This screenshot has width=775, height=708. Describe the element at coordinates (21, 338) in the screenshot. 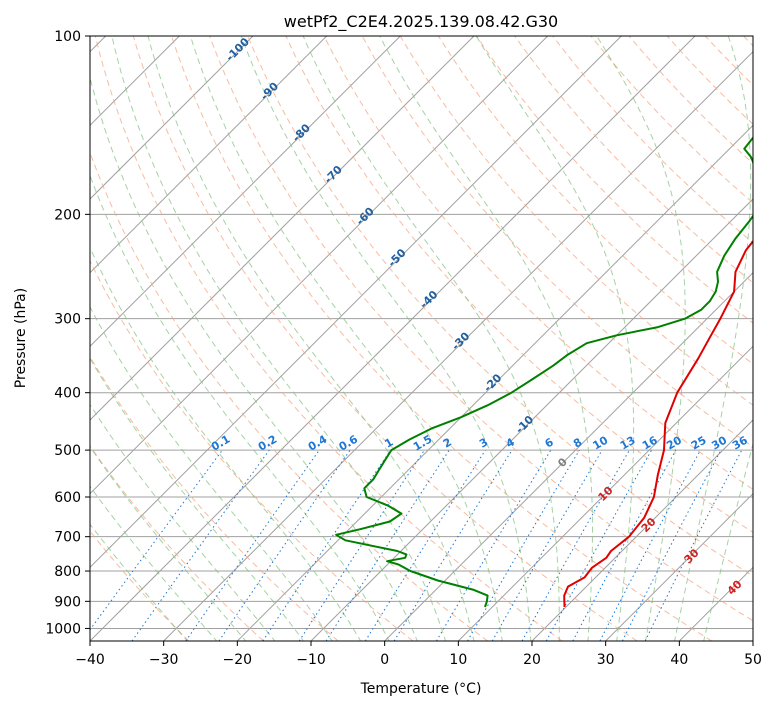

I see `y-axis-label: Pressure (hPa)` at that location.